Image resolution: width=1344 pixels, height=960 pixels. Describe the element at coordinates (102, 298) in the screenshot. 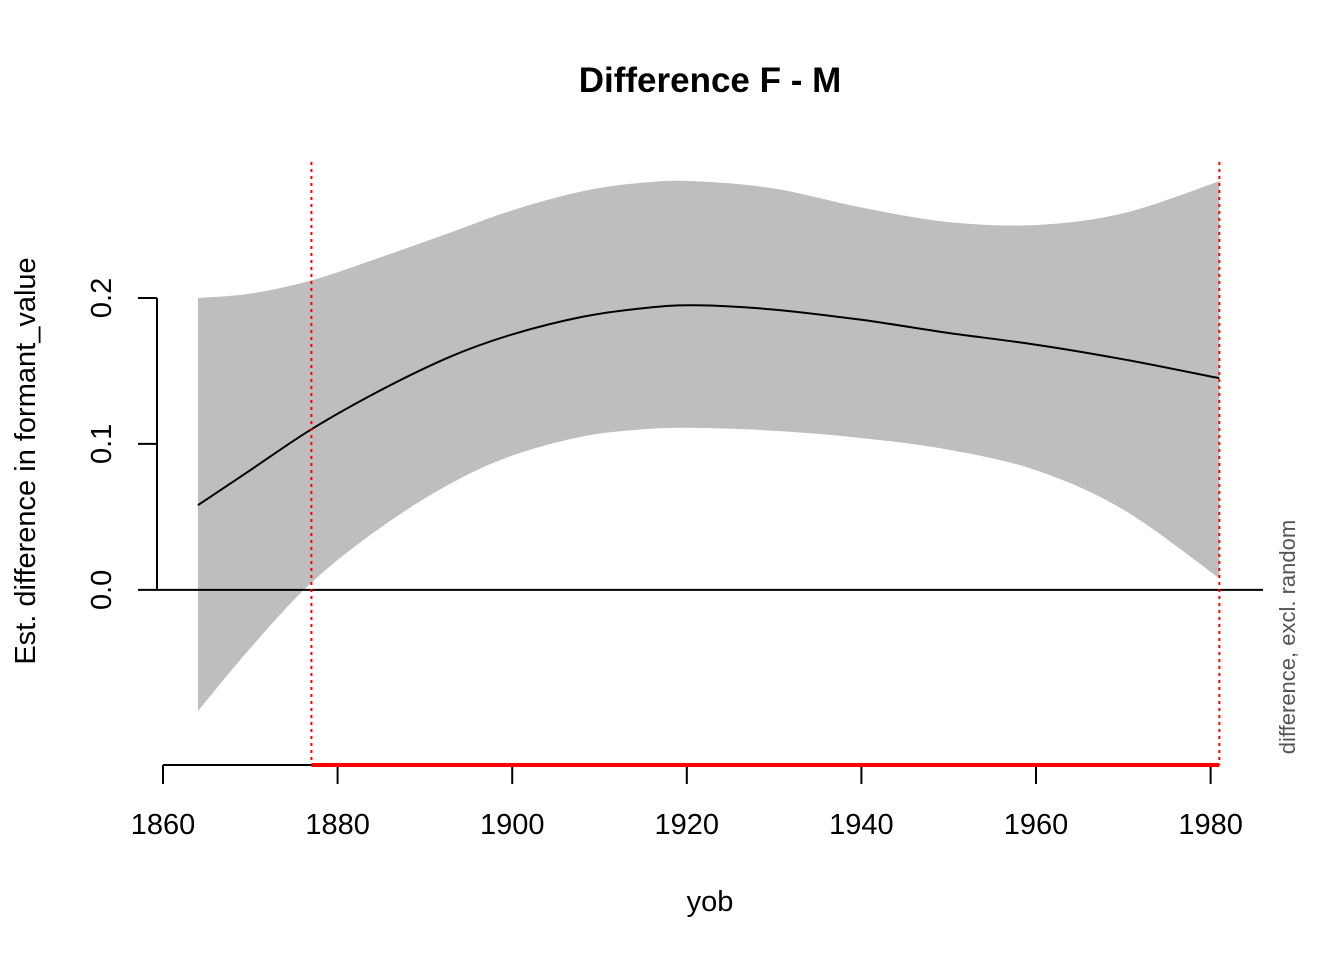

I see `y-tick-label: 0.2` at that location.